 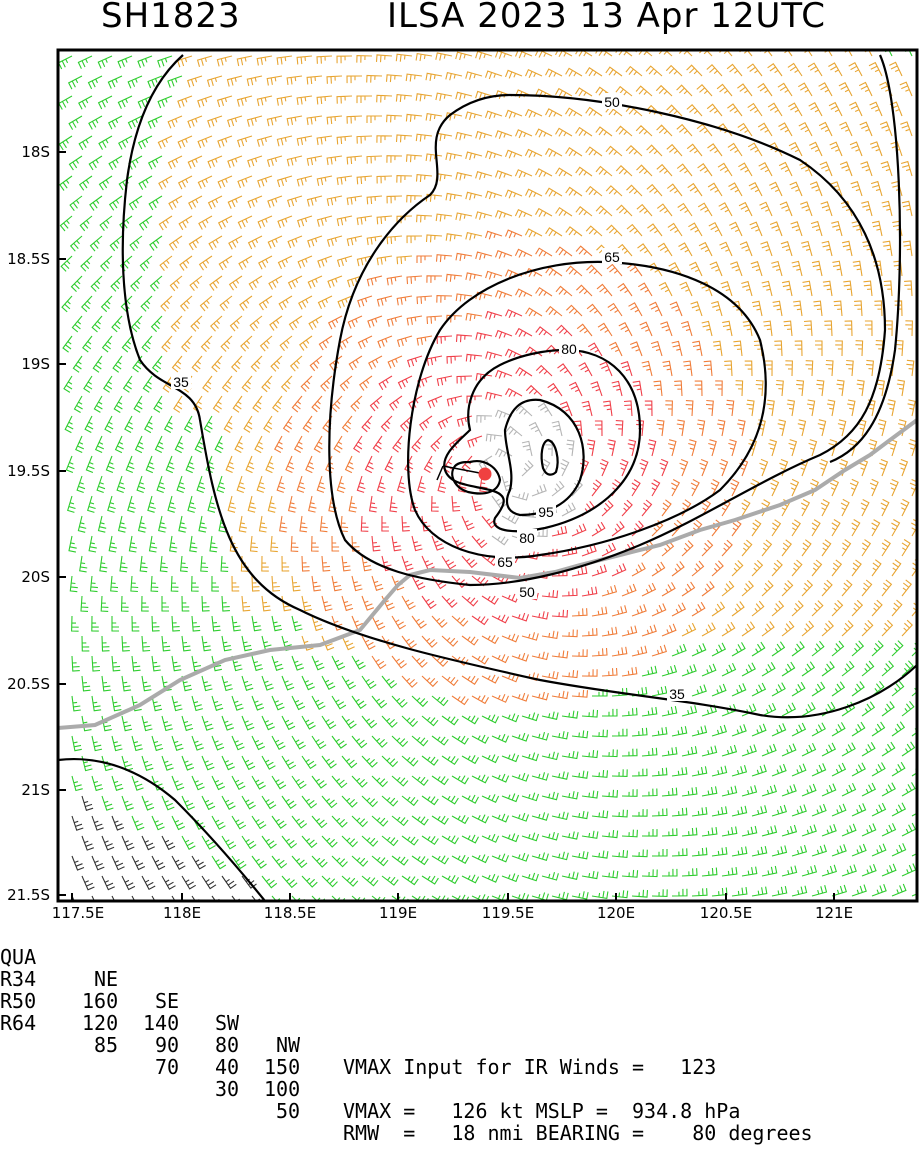 I want to click on info-line: VMAX Input for IR Winds = 123, so click(x=530, y=1067).